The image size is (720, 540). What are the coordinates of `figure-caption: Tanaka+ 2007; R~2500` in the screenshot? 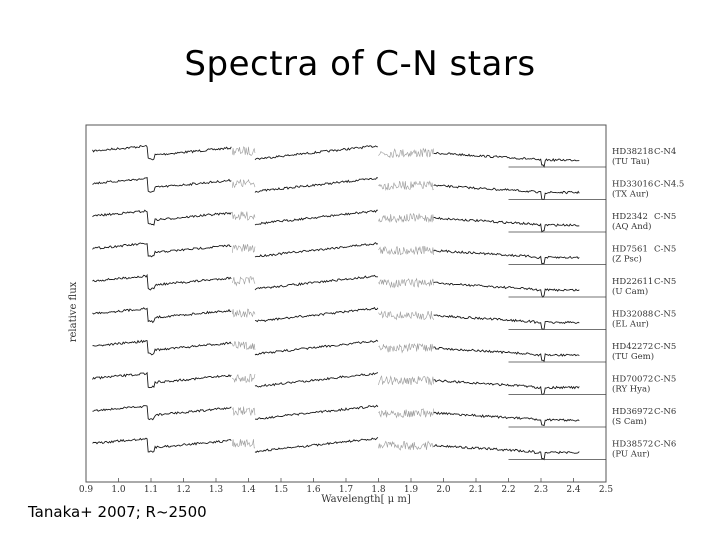 It's located at (117, 512).